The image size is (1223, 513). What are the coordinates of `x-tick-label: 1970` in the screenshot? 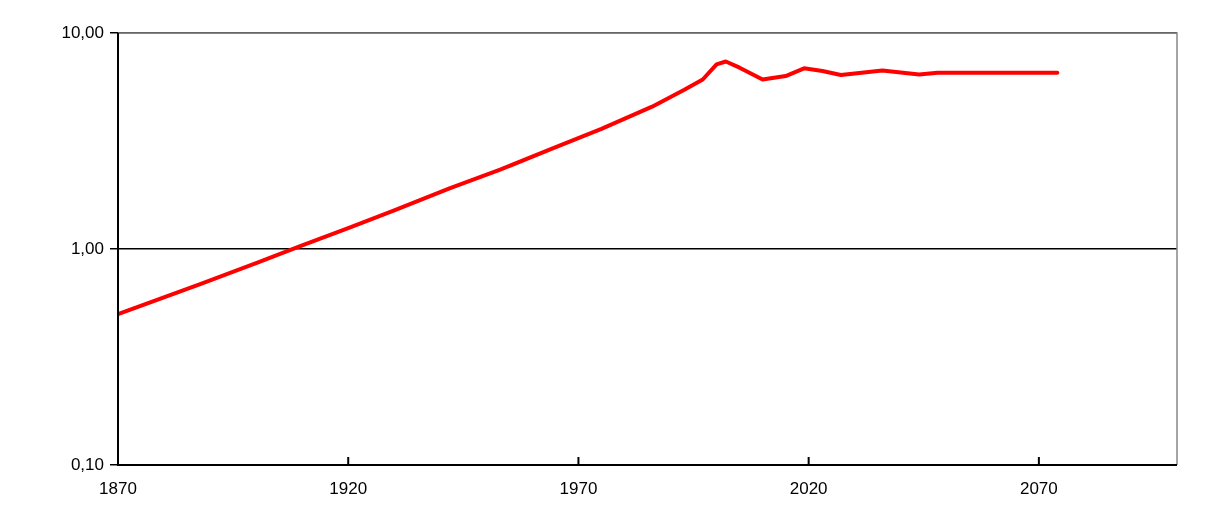 It's located at (578, 488).